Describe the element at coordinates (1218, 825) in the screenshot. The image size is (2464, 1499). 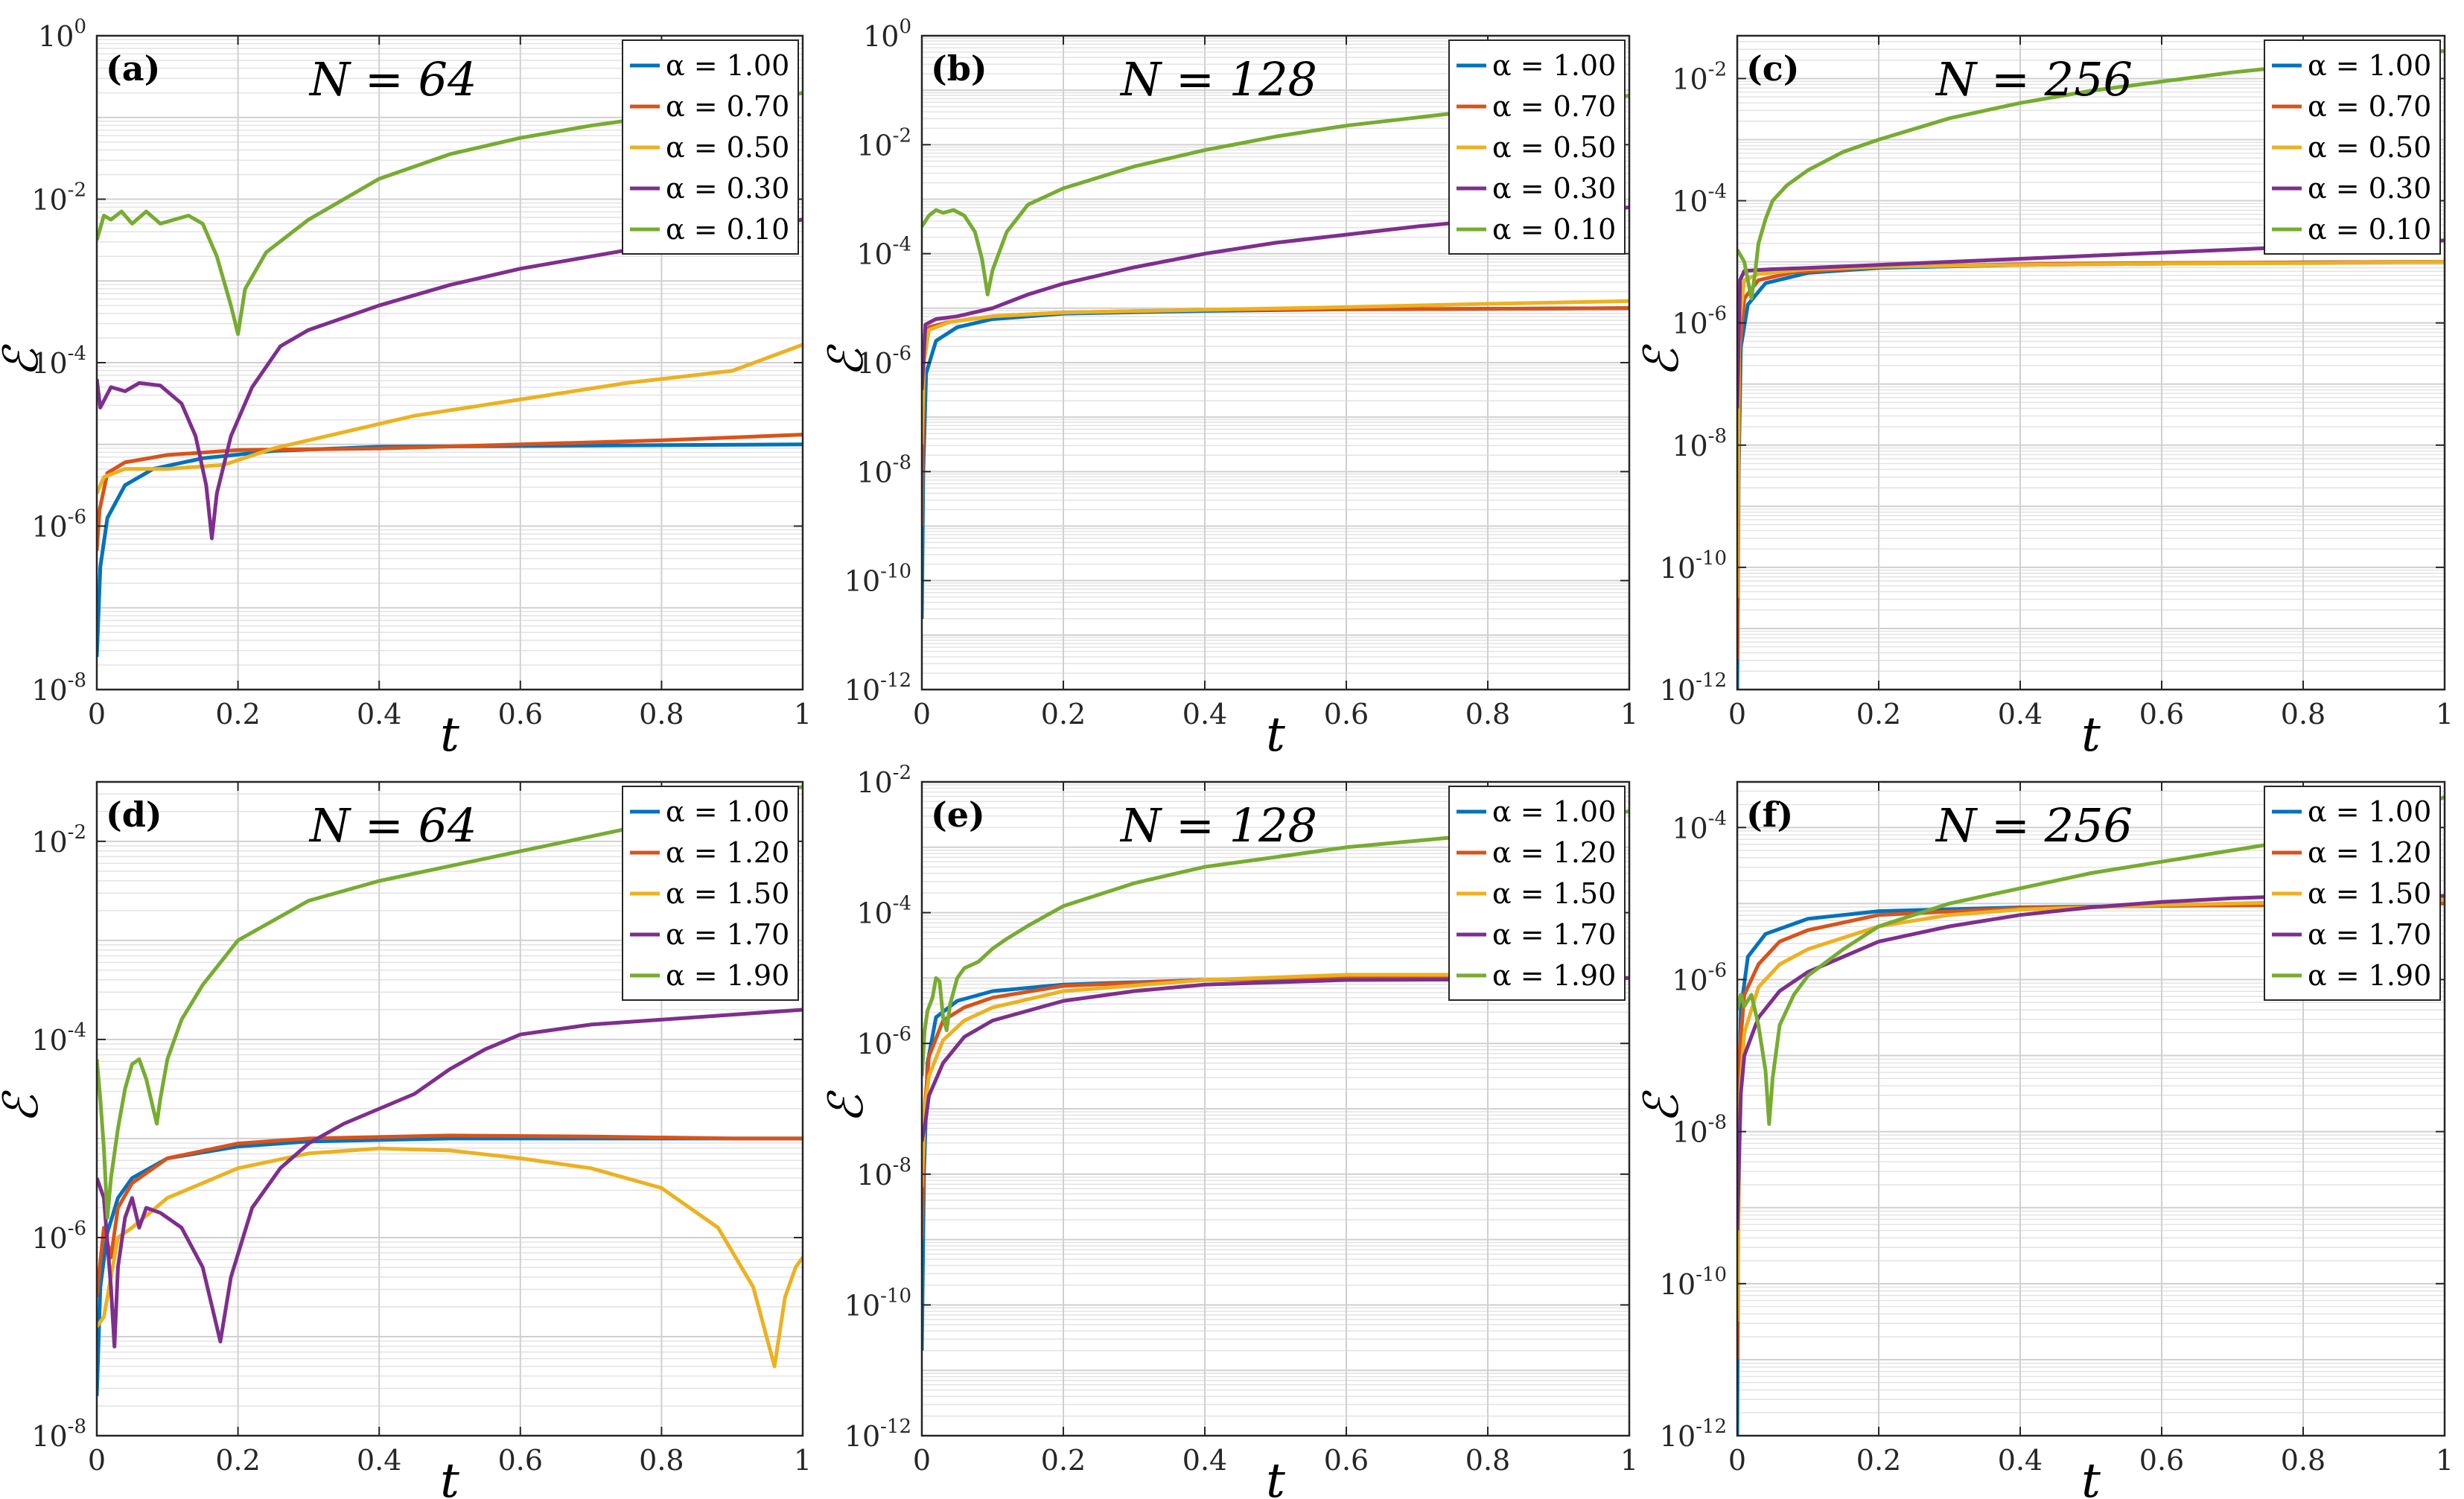
I see `panel-title: N = 128` at that location.